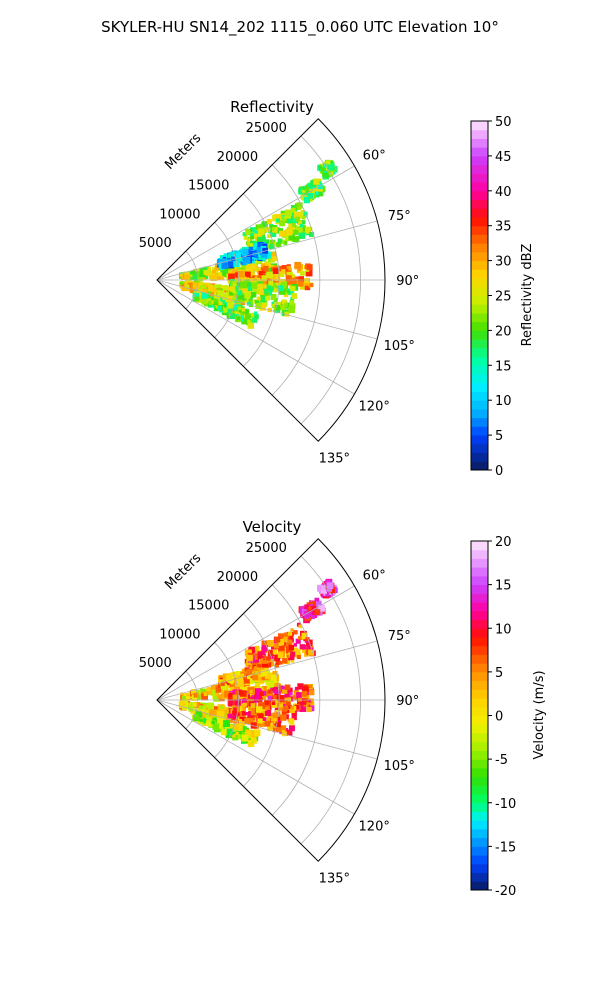 The width and height of the screenshot is (600, 1000). Describe the element at coordinates (266, 548) in the screenshot. I see `range-tick-label: 25000` at that location.